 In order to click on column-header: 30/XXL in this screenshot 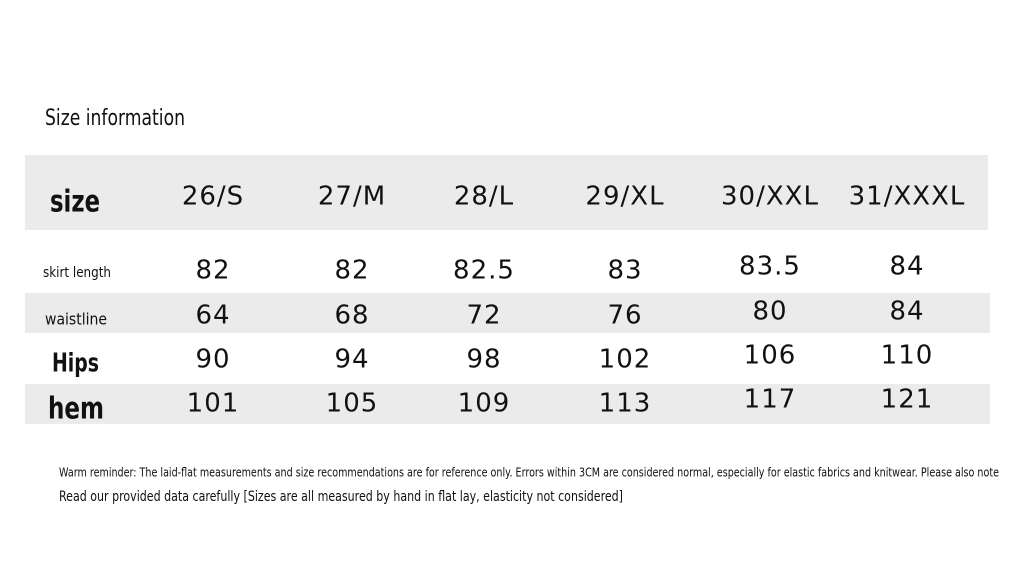, I will do `click(770, 197)`.